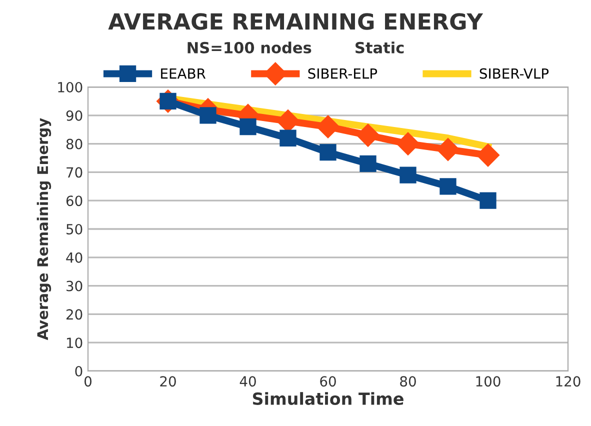 This screenshot has width=591, height=426. What do you see at coordinates (296, 21) in the screenshot?
I see `chart-title: AVERAGE REMAINING ENERGY` at bounding box center [296, 21].